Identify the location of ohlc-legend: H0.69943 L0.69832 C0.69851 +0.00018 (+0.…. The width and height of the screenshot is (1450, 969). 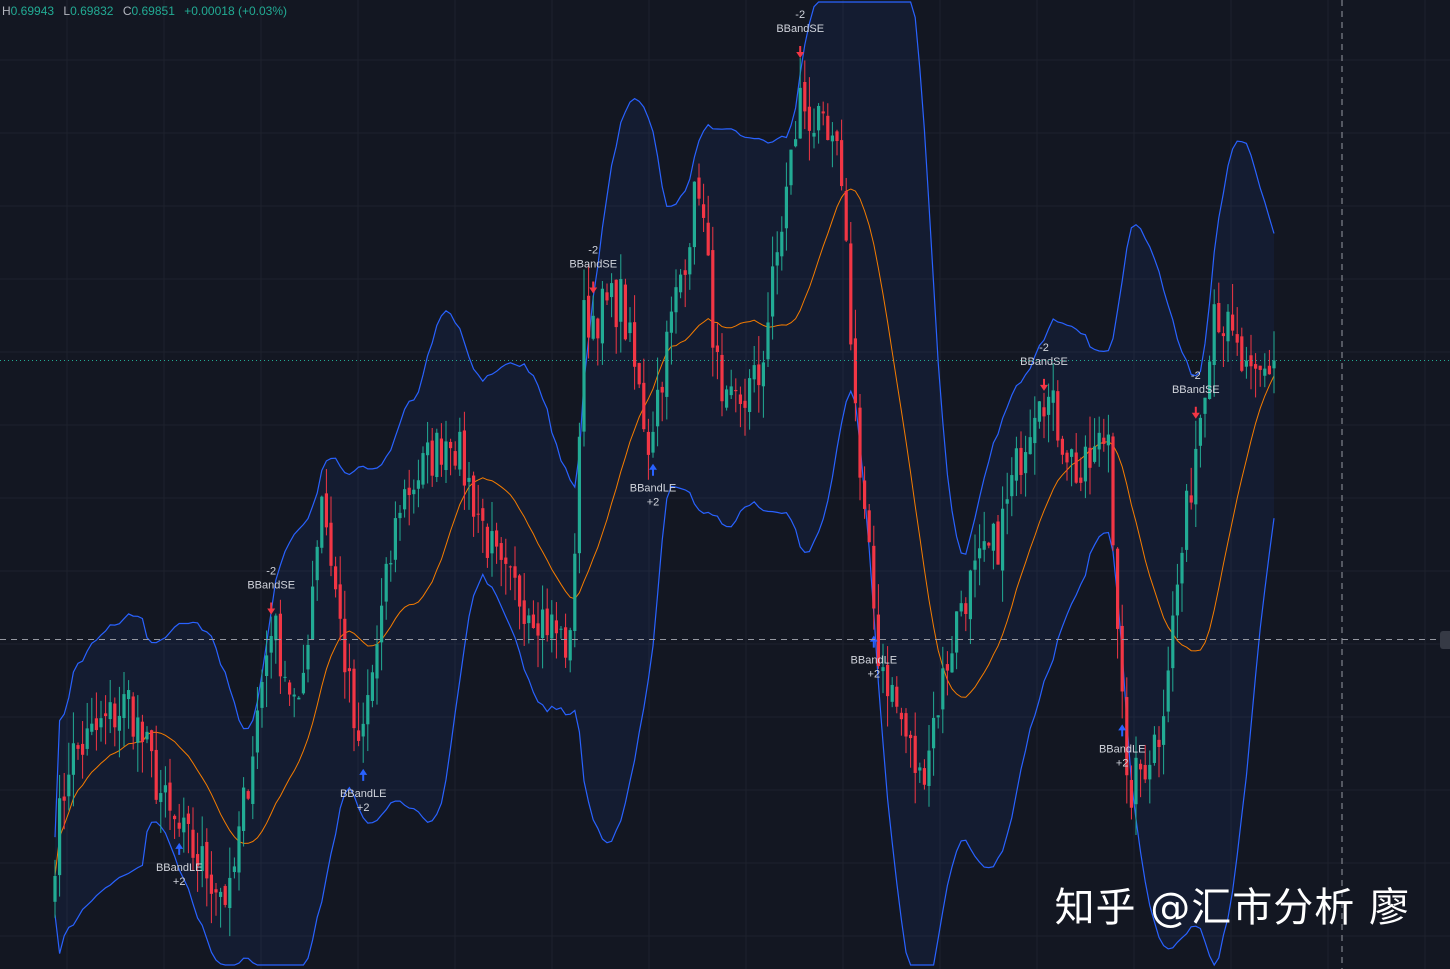
(144, 11).